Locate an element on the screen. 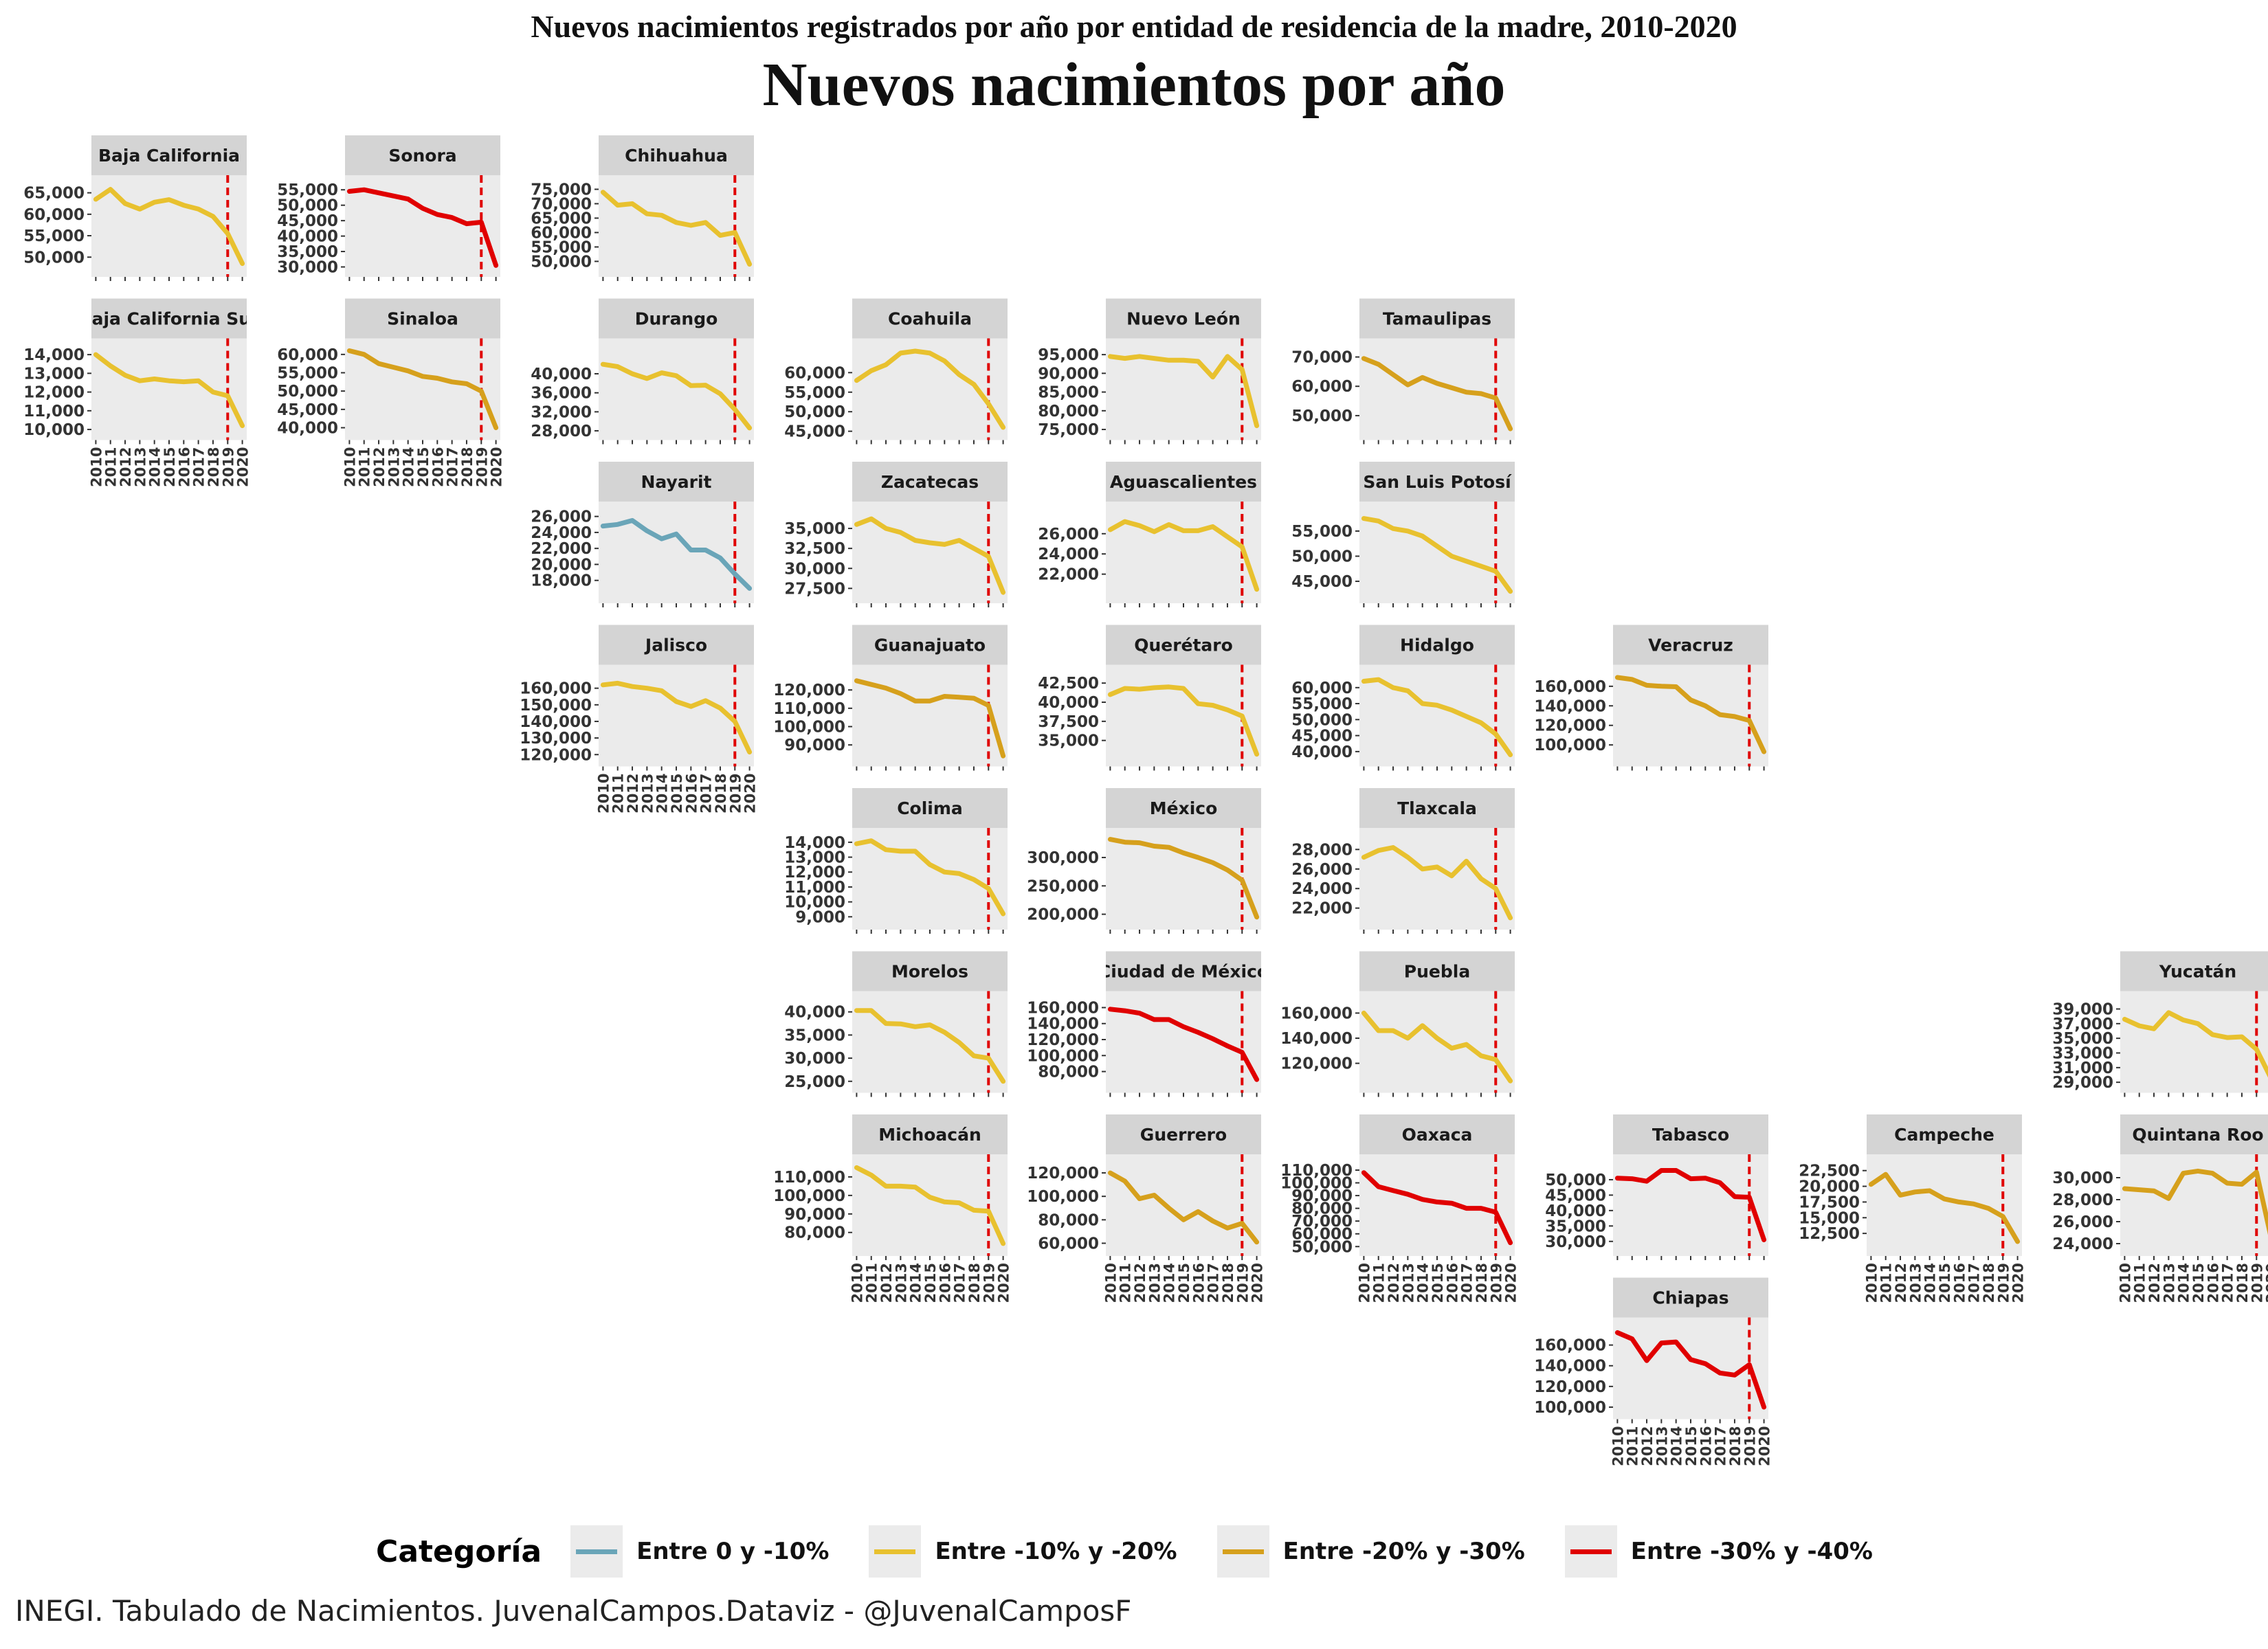 The width and height of the screenshot is (2268, 1649). series-line-michoacan is located at coordinates (930, 1205).